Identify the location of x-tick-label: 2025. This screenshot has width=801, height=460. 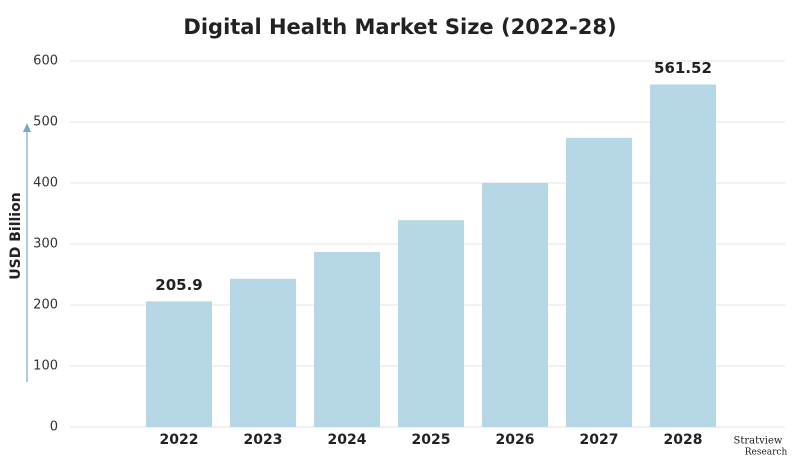
(431, 440).